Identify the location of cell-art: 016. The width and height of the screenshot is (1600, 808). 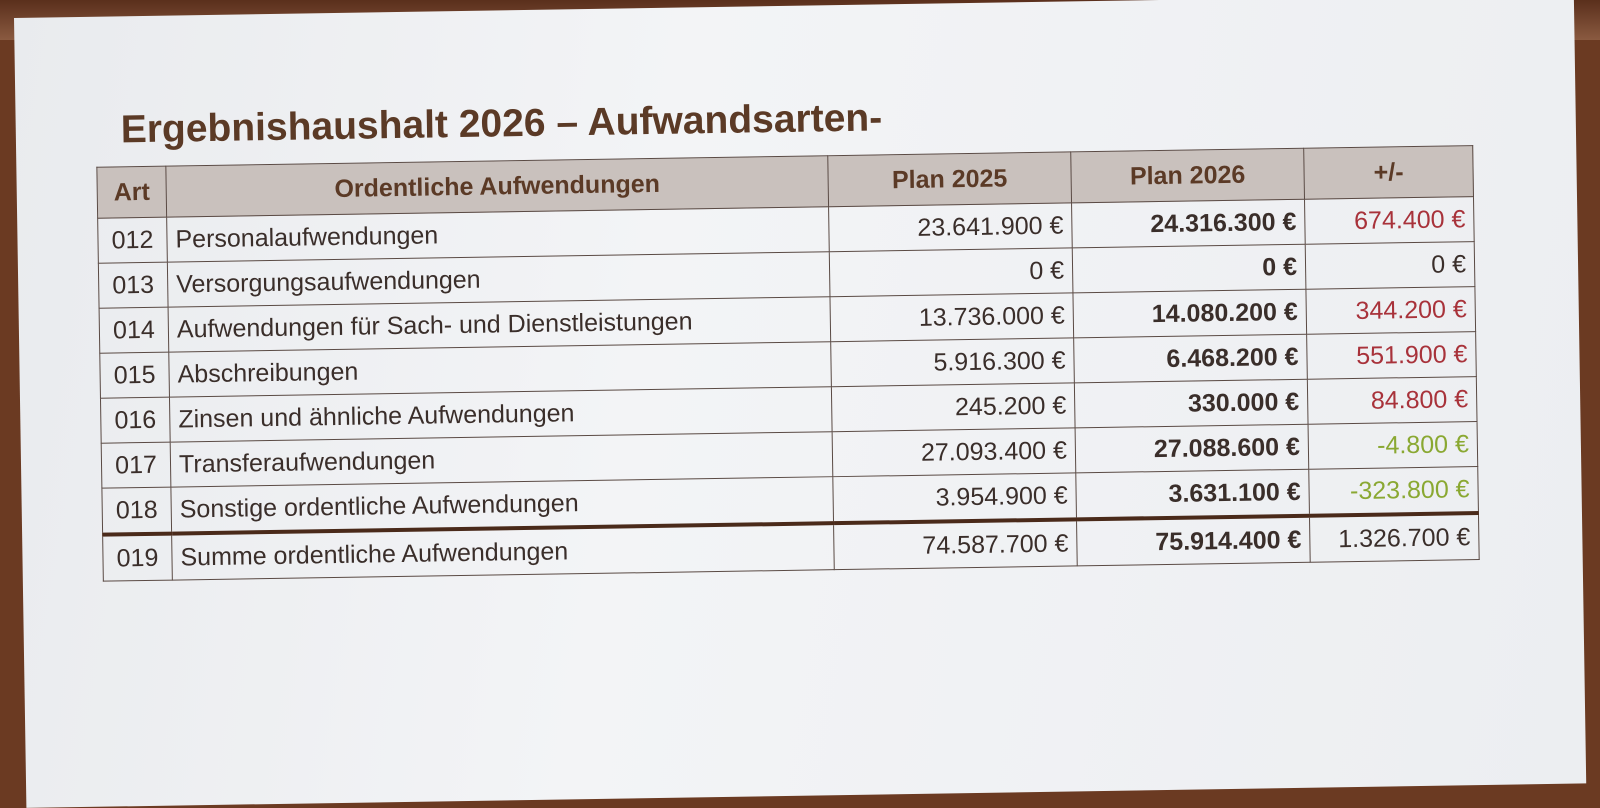
(135, 420).